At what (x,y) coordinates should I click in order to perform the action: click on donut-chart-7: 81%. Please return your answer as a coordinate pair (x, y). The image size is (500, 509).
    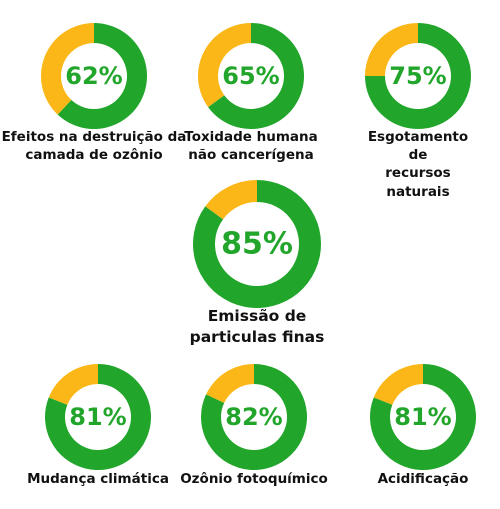
    Looking at the image, I should click on (423, 417).